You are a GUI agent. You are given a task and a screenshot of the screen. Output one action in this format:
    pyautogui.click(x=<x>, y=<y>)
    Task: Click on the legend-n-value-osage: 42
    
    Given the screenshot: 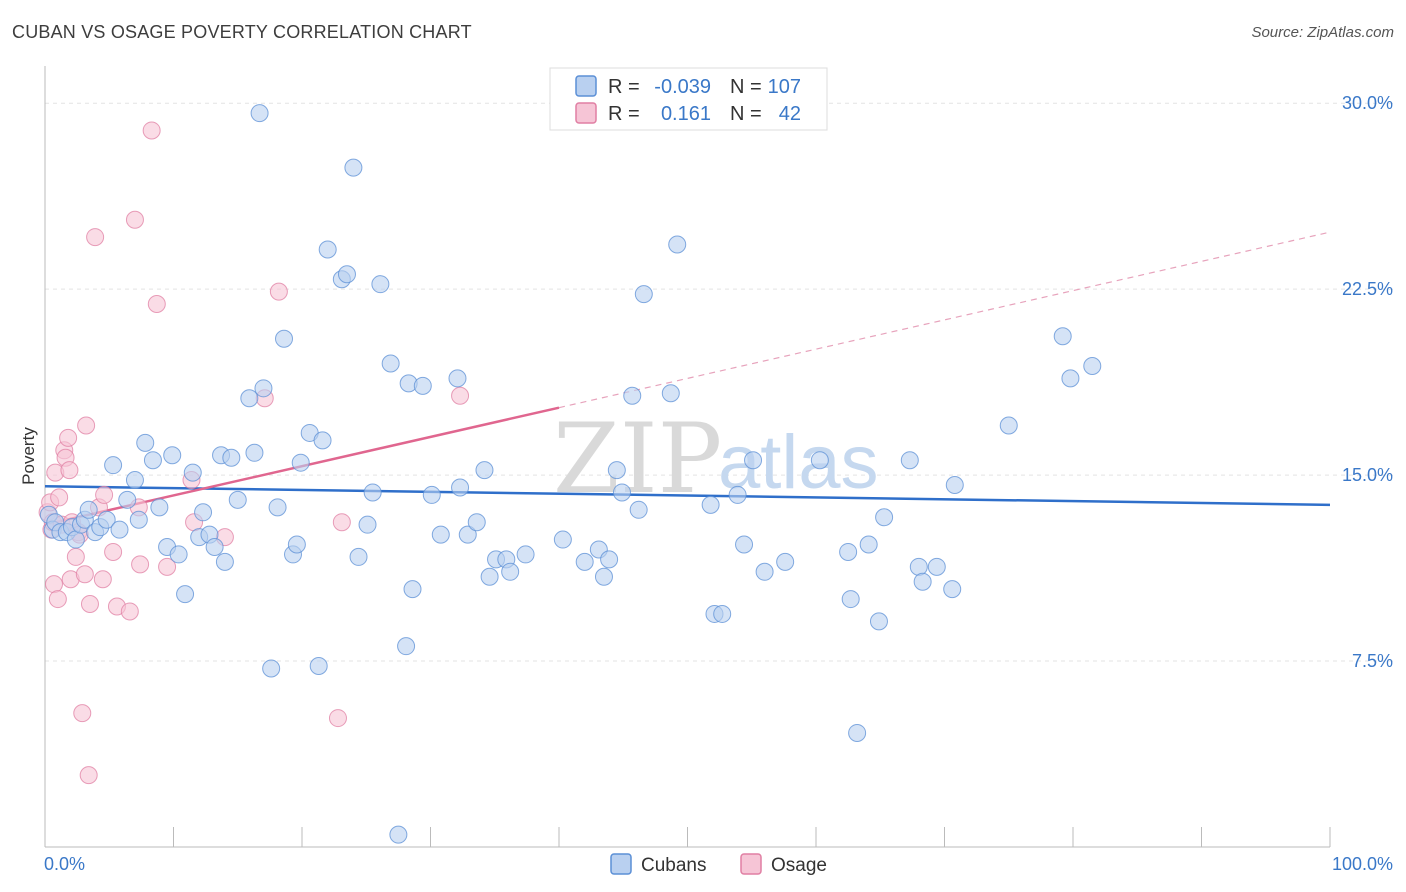 What is the action you would take?
    pyautogui.click(x=790, y=114)
    